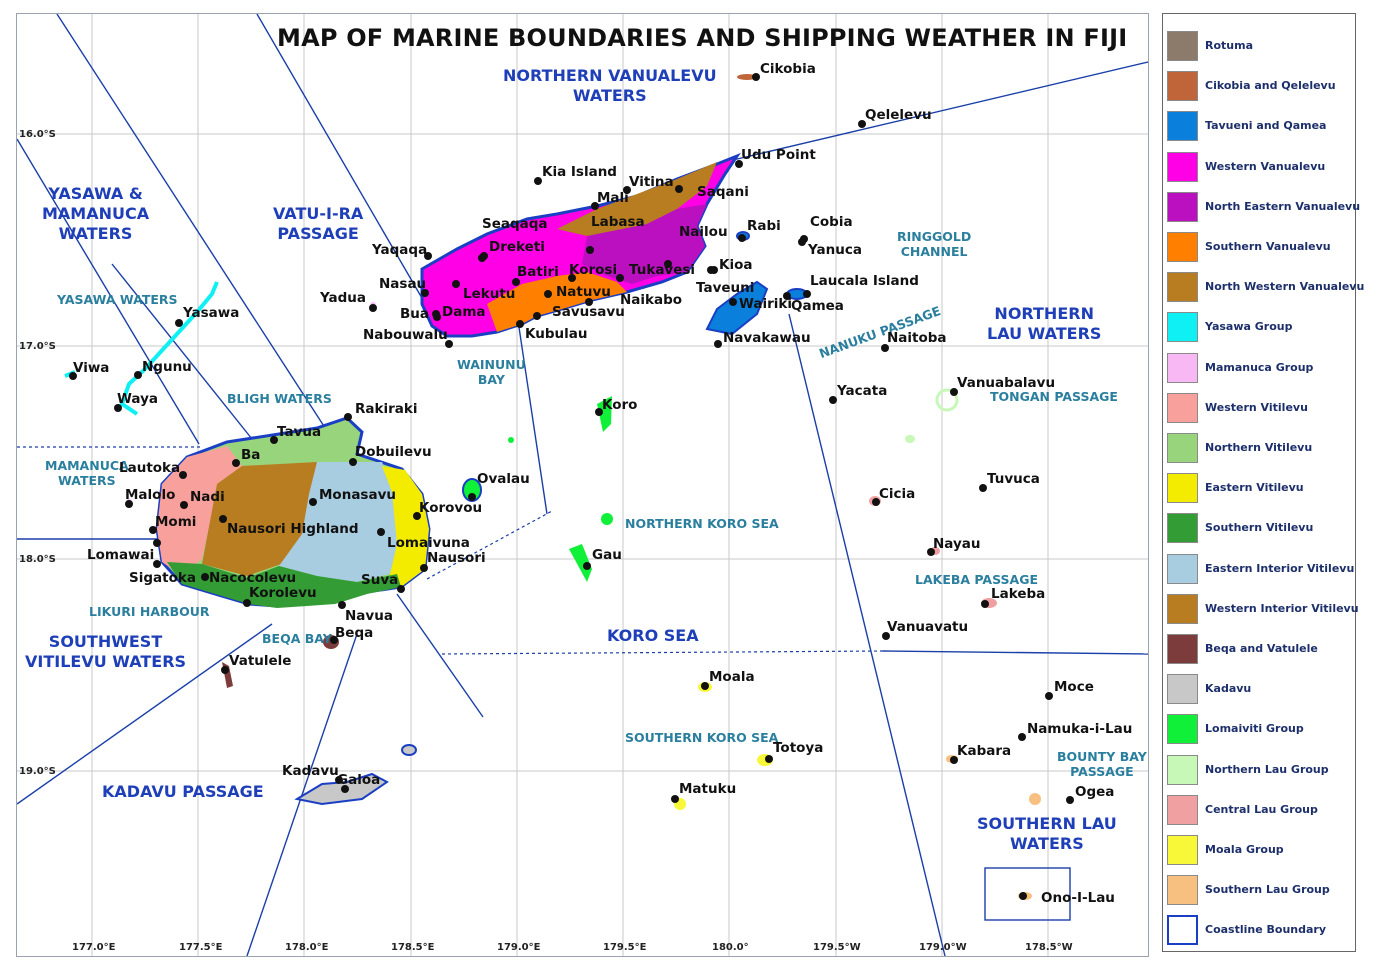  Describe the element at coordinates (386, 409) in the screenshot. I see `place-label-rakiraki: Rakiraki` at that location.